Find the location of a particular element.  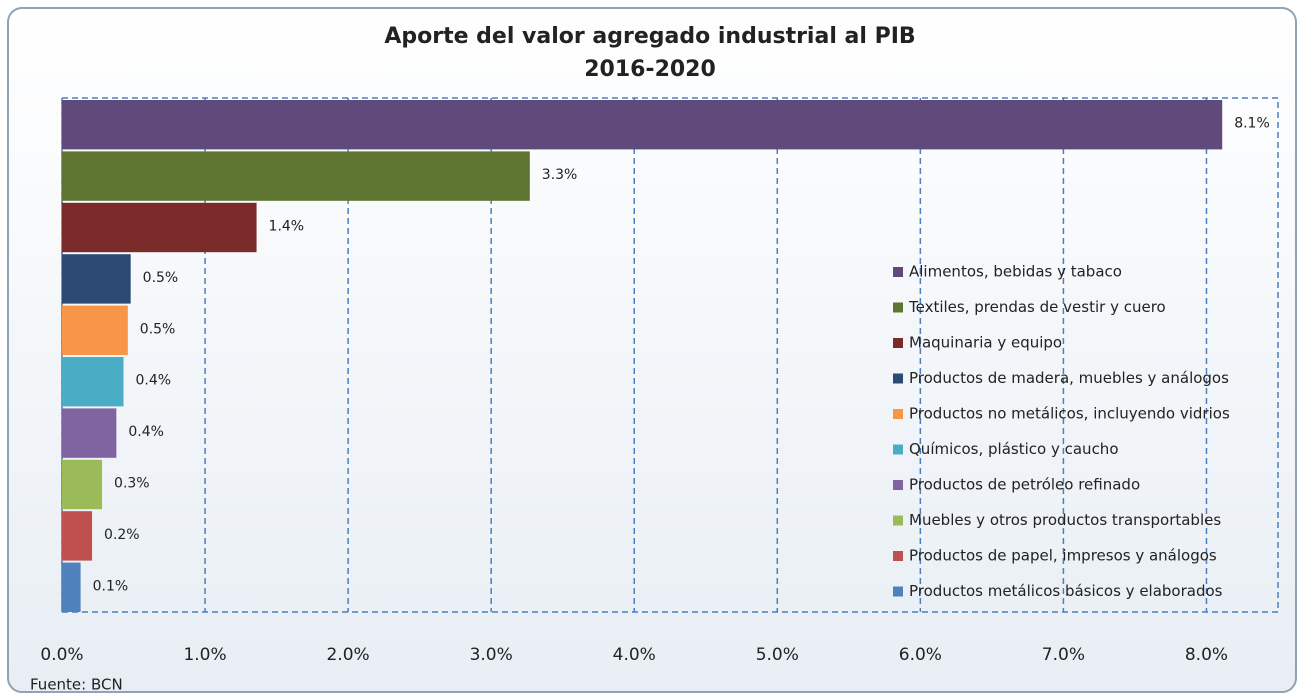

data-label: 0.1% is located at coordinates (111, 586).